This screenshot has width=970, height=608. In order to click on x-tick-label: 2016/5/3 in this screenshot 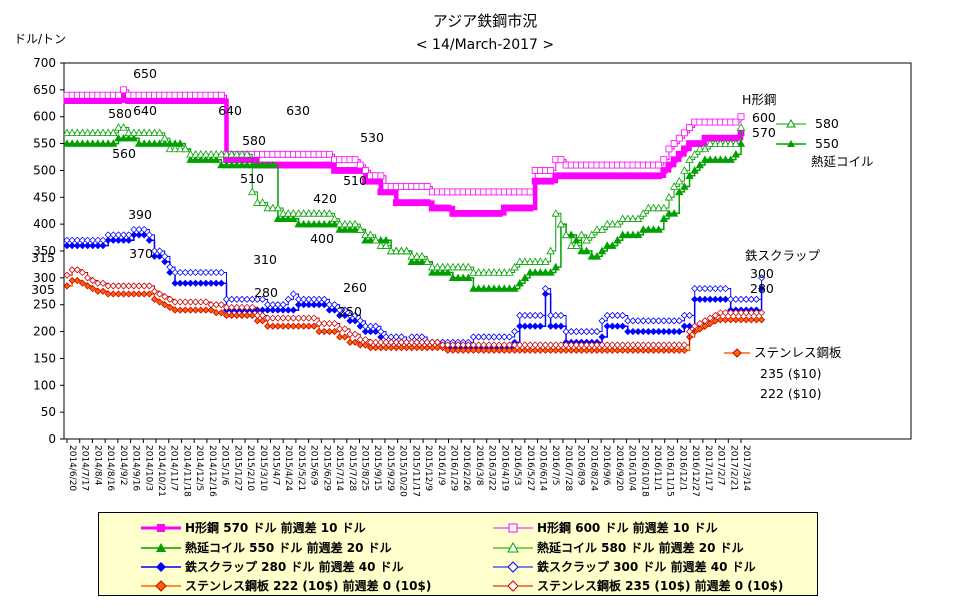, I will do `click(517, 465)`.